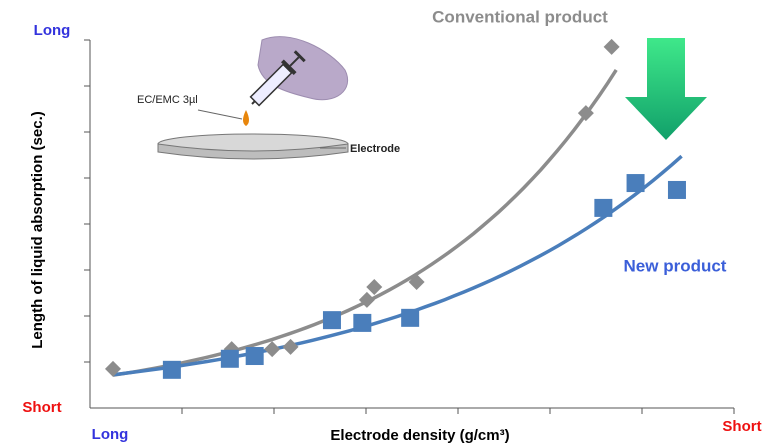 The height and width of the screenshot is (445, 773). I want to click on y-bottom-label: Short, so click(41, 407).